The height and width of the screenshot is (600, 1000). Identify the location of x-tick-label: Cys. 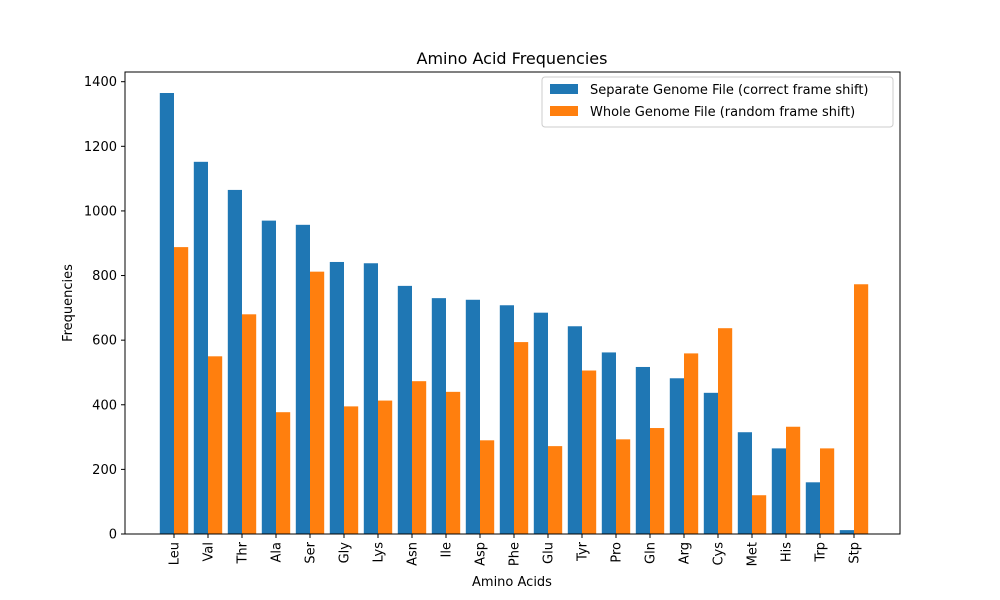
(719, 554).